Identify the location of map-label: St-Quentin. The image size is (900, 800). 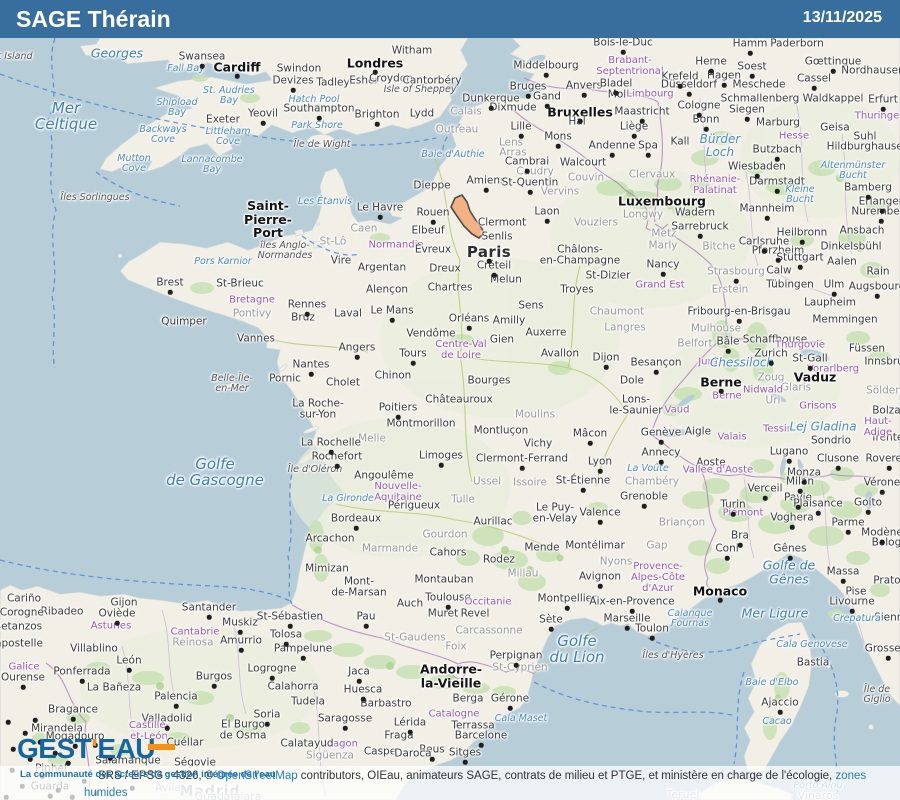
(530, 182).